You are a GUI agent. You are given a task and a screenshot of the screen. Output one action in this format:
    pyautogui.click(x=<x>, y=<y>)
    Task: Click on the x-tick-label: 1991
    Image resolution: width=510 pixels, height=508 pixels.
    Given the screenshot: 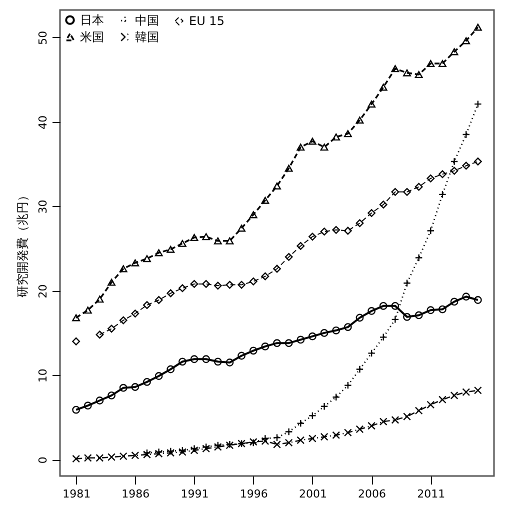 What is the action you would take?
    pyautogui.click(x=194, y=494)
    